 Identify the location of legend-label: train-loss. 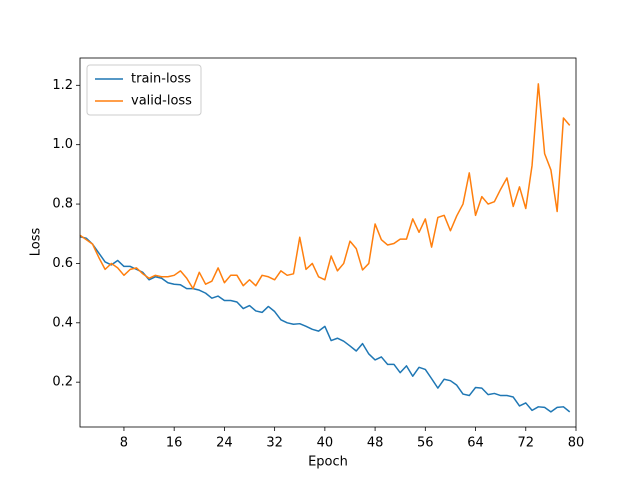
(161, 79).